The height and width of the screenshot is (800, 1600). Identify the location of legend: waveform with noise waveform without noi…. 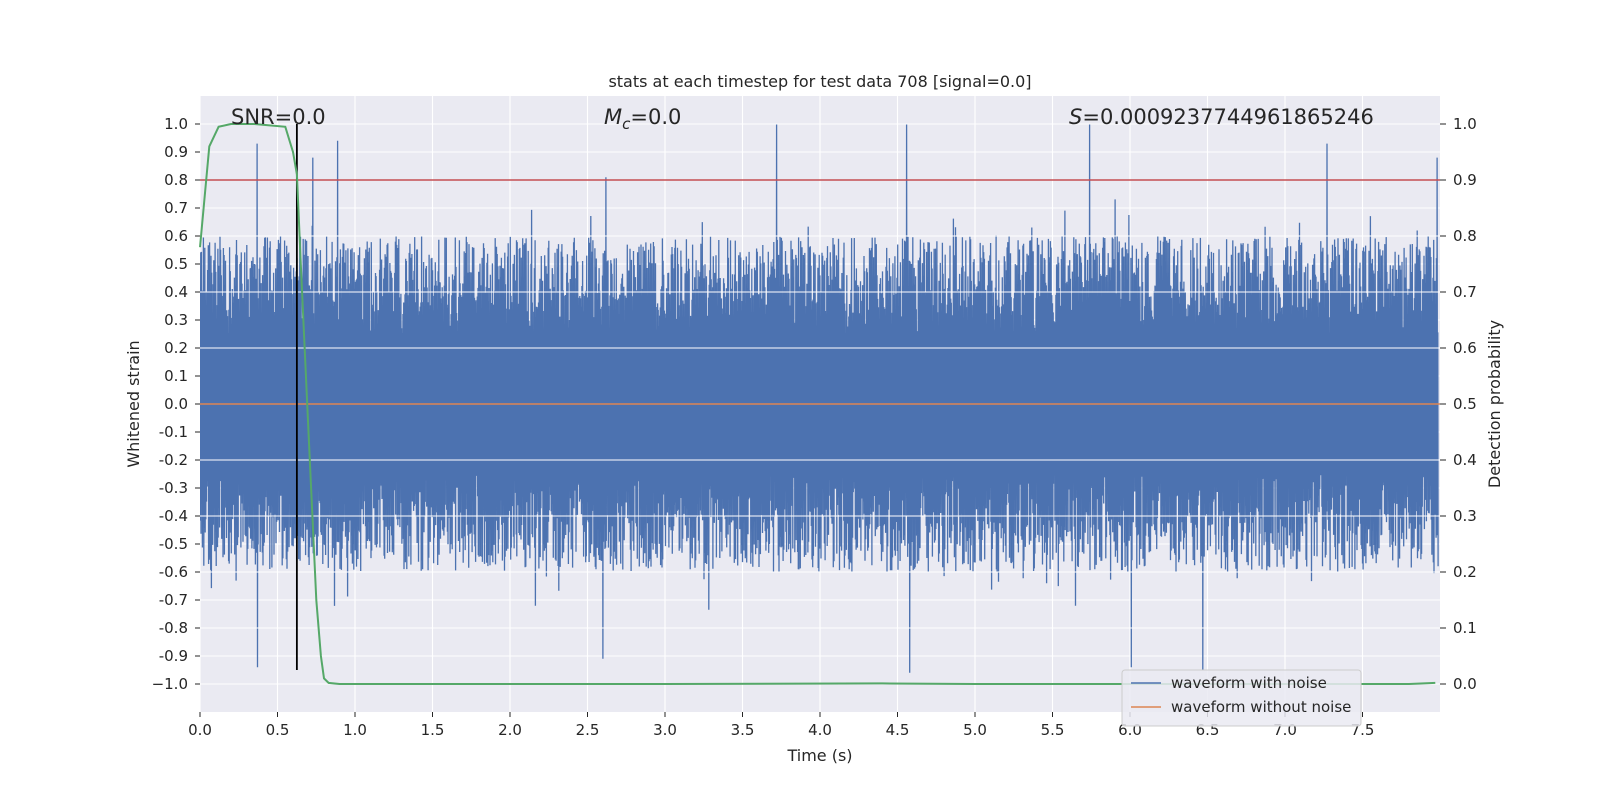
(1241, 698).